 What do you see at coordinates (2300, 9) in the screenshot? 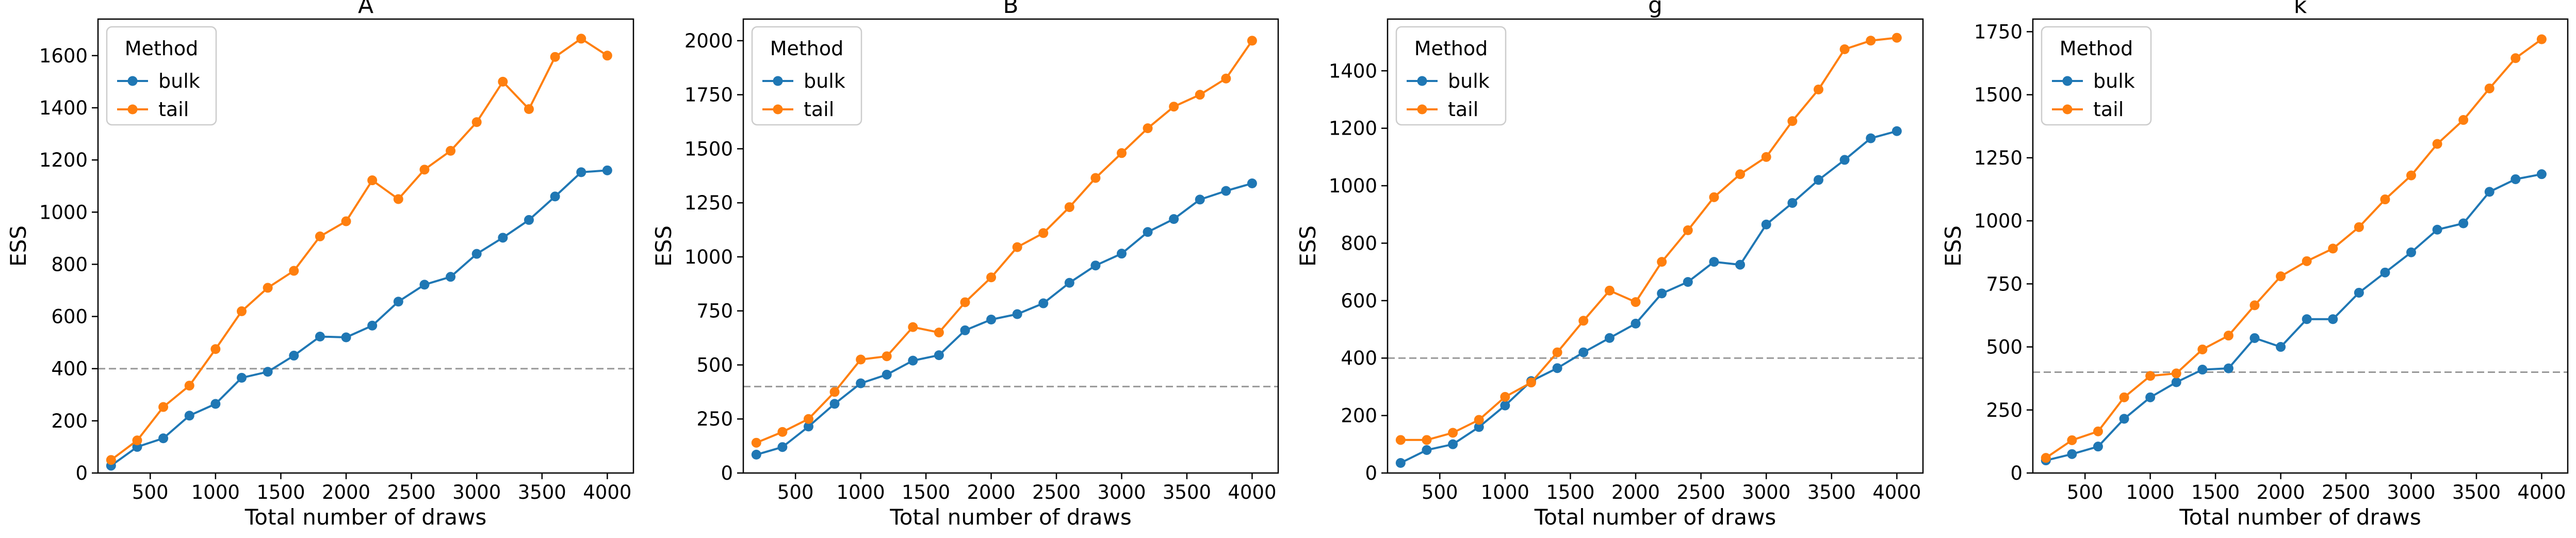
I see `chart-title: k` at bounding box center [2300, 9].